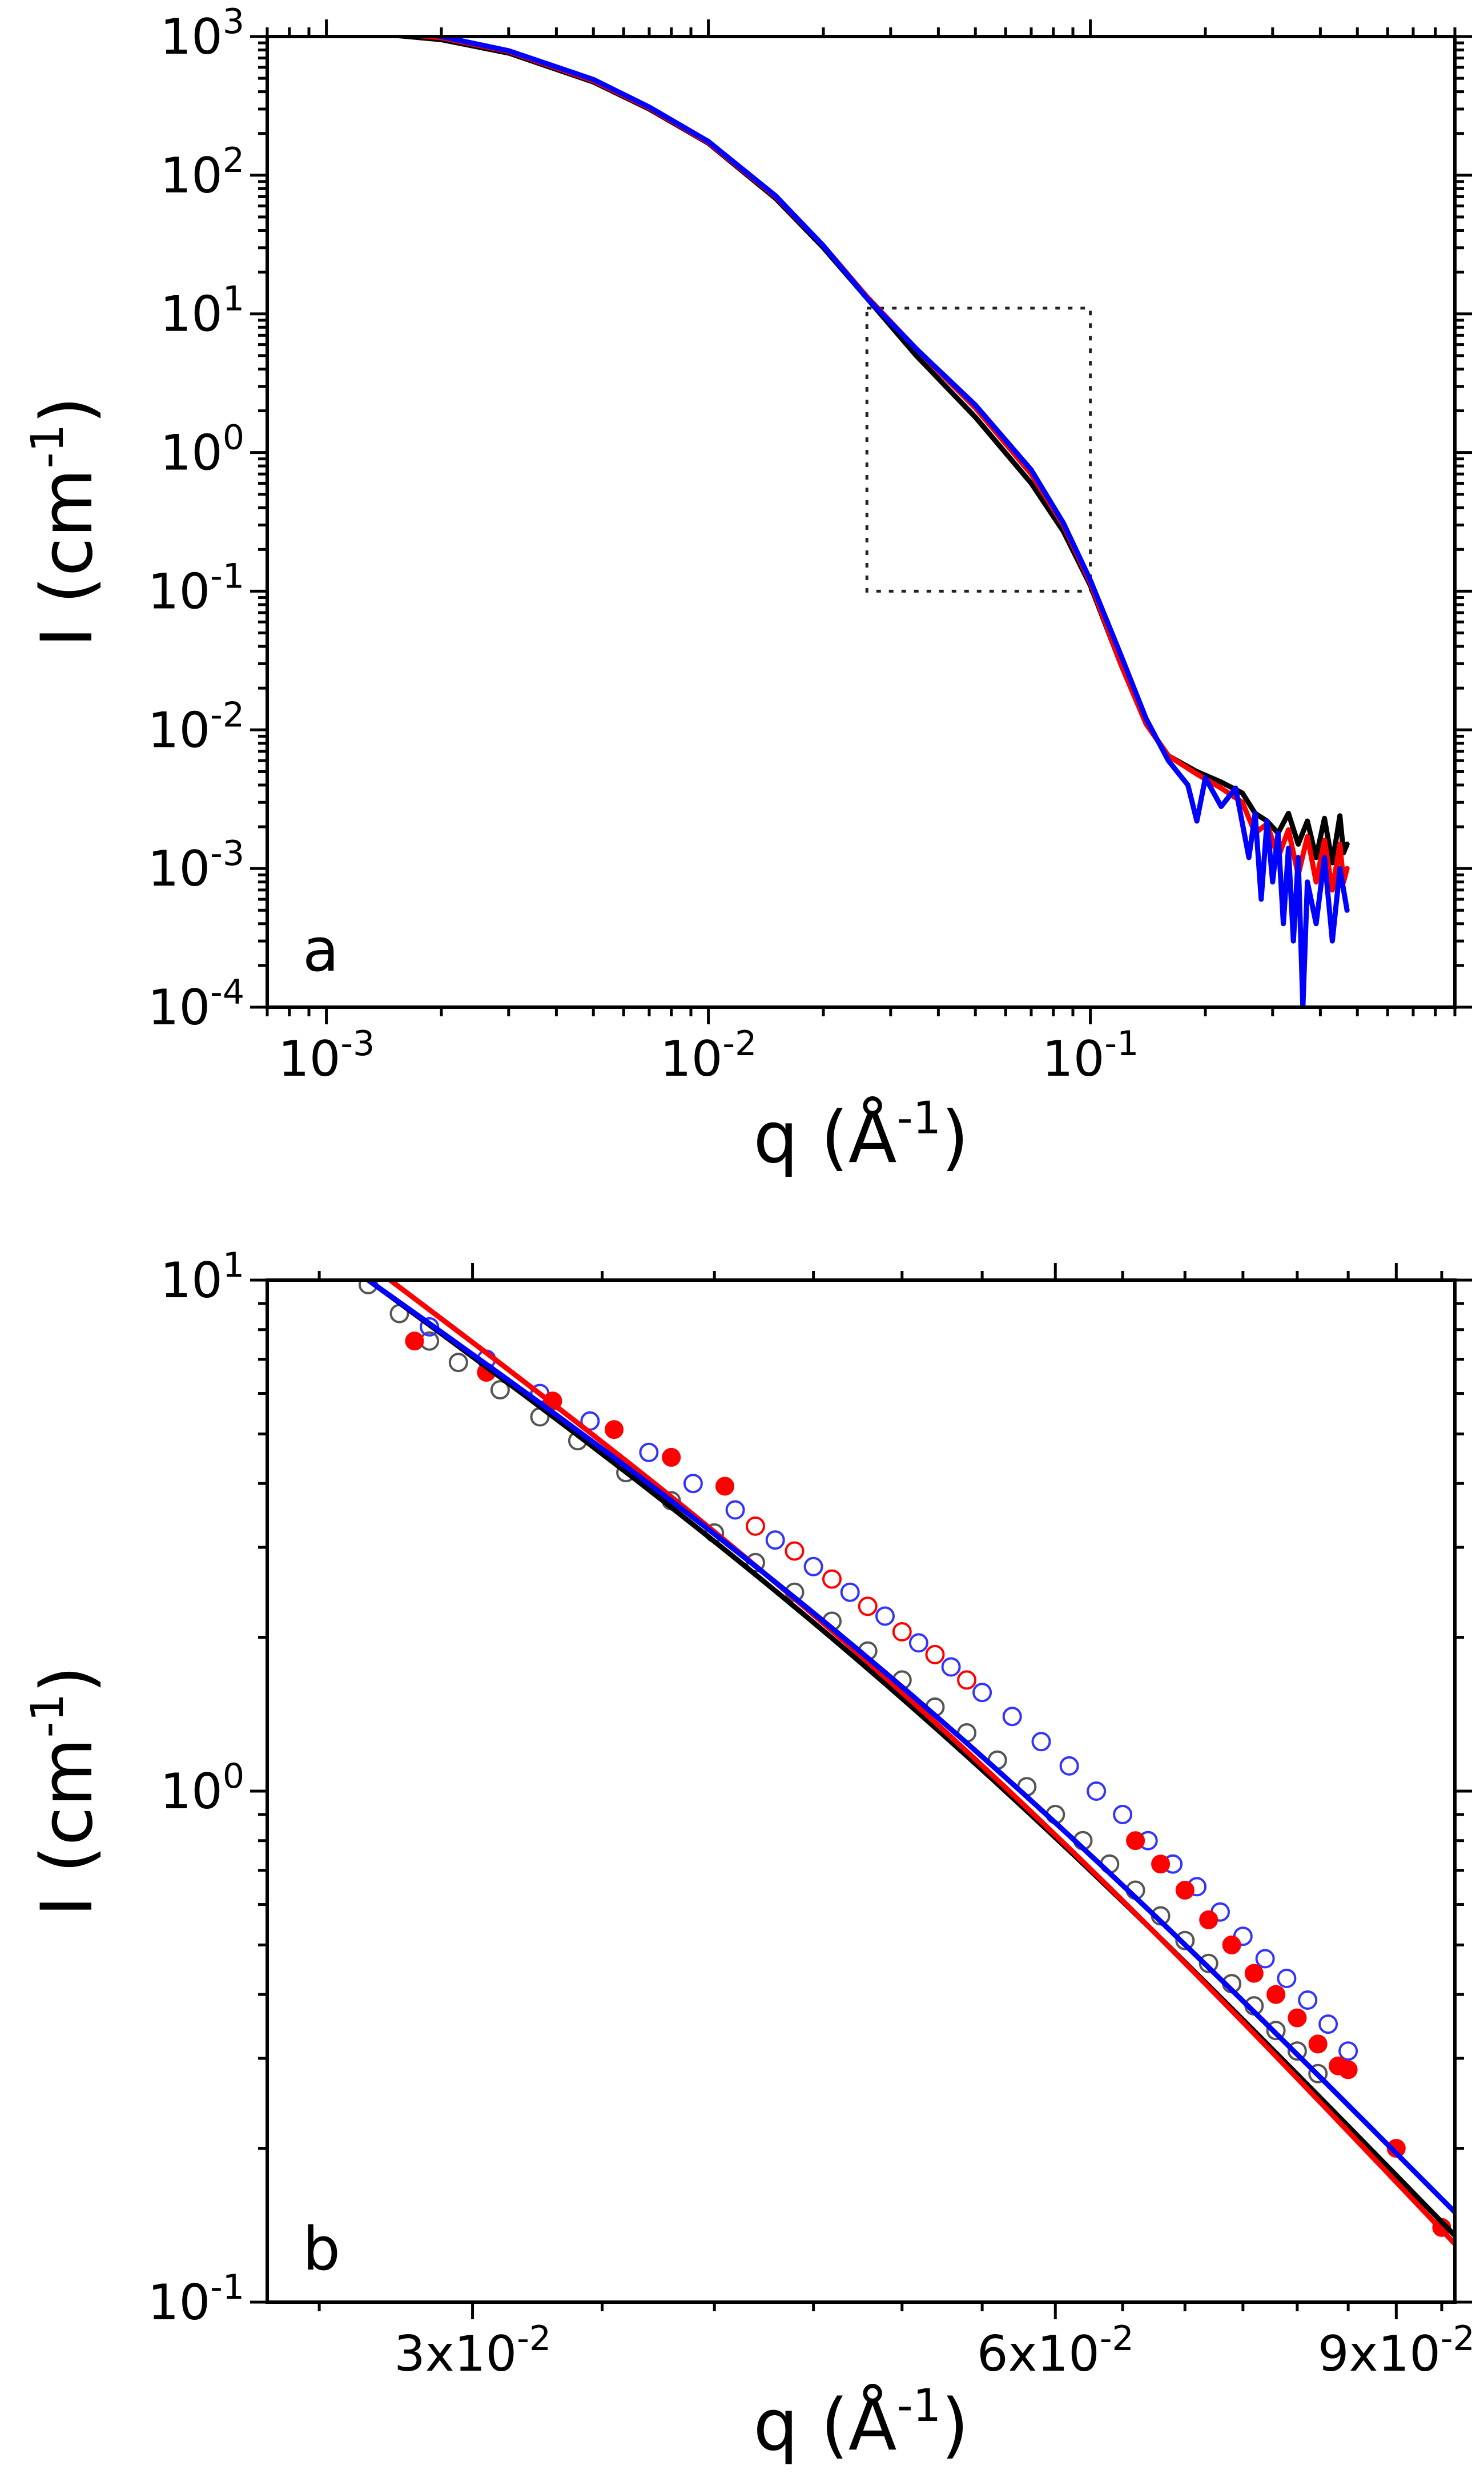 The image size is (1484, 2474). Describe the element at coordinates (861, 2423) in the screenshot. I see `panel-b-x-axis-title: q (Å-1)` at that location.